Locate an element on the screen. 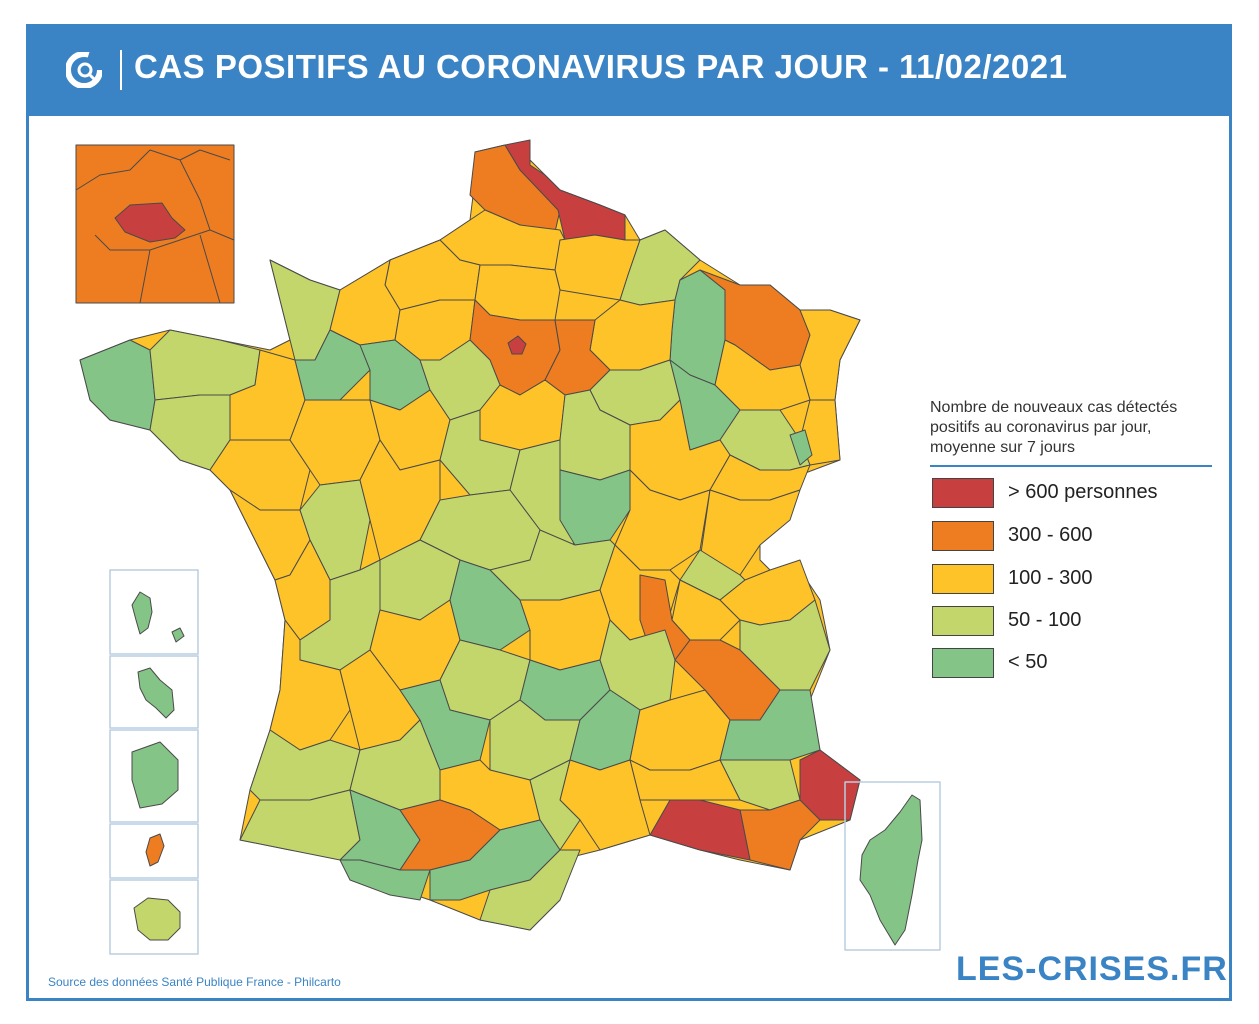 This screenshot has height=1024, width=1259. dept-martinique is located at coordinates (156, 693).